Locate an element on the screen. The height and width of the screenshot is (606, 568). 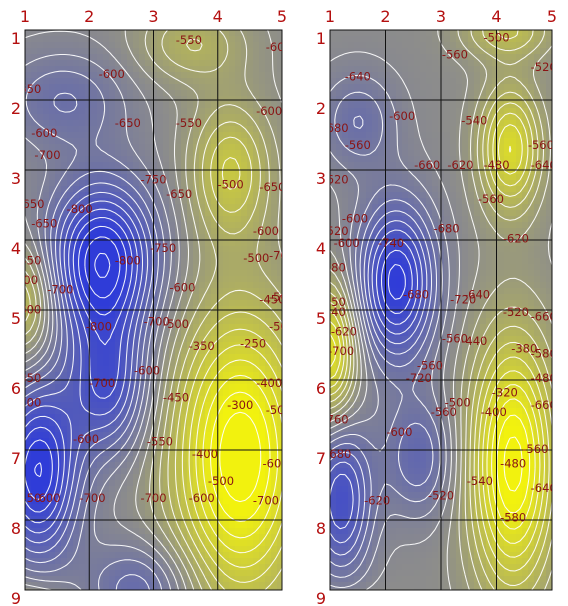
contour-value-label: -750 is located at coordinates (163, 248).